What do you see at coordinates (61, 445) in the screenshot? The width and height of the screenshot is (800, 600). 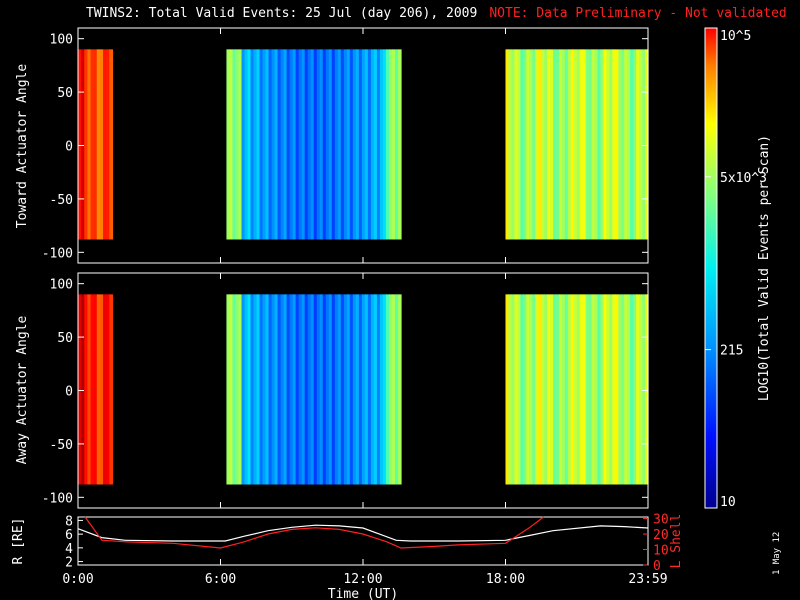 I see `y-tick-label: -50` at bounding box center [61, 445].